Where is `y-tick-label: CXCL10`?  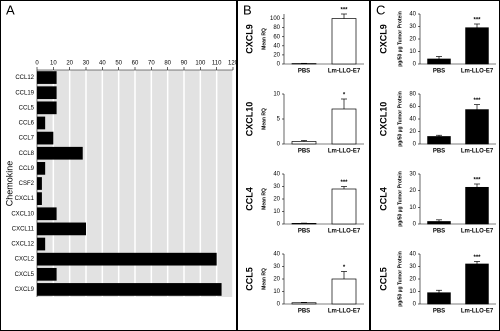 y-tick-label: CXCL10 is located at coordinates (22, 214).